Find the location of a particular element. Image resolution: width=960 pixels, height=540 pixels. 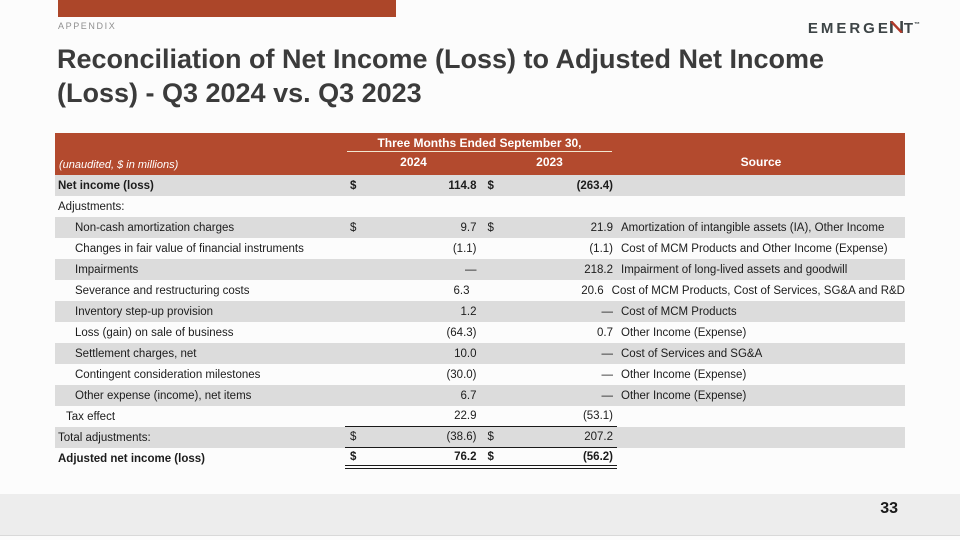

row-label: Non-cash amortization charges is located at coordinates (155, 227).